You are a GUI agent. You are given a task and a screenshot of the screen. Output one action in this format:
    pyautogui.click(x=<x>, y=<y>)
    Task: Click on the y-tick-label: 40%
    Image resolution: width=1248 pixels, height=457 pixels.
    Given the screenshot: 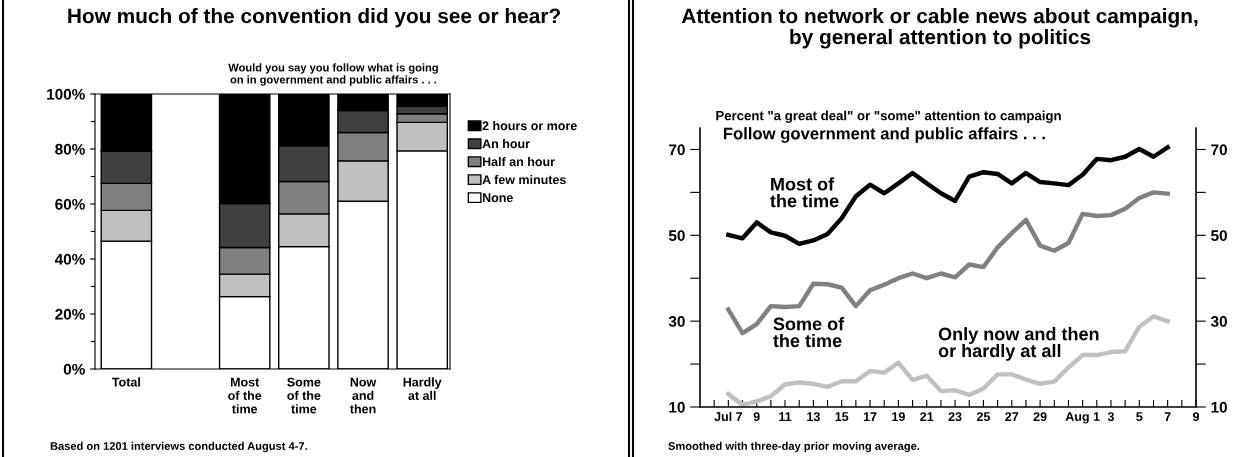 What is the action you would take?
    pyautogui.click(x=69, y=259)
    